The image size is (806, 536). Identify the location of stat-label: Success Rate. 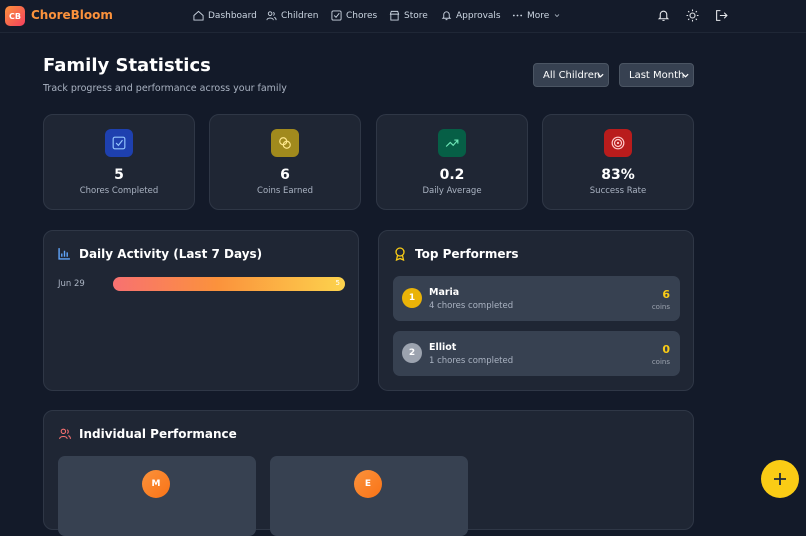
(618, 191).